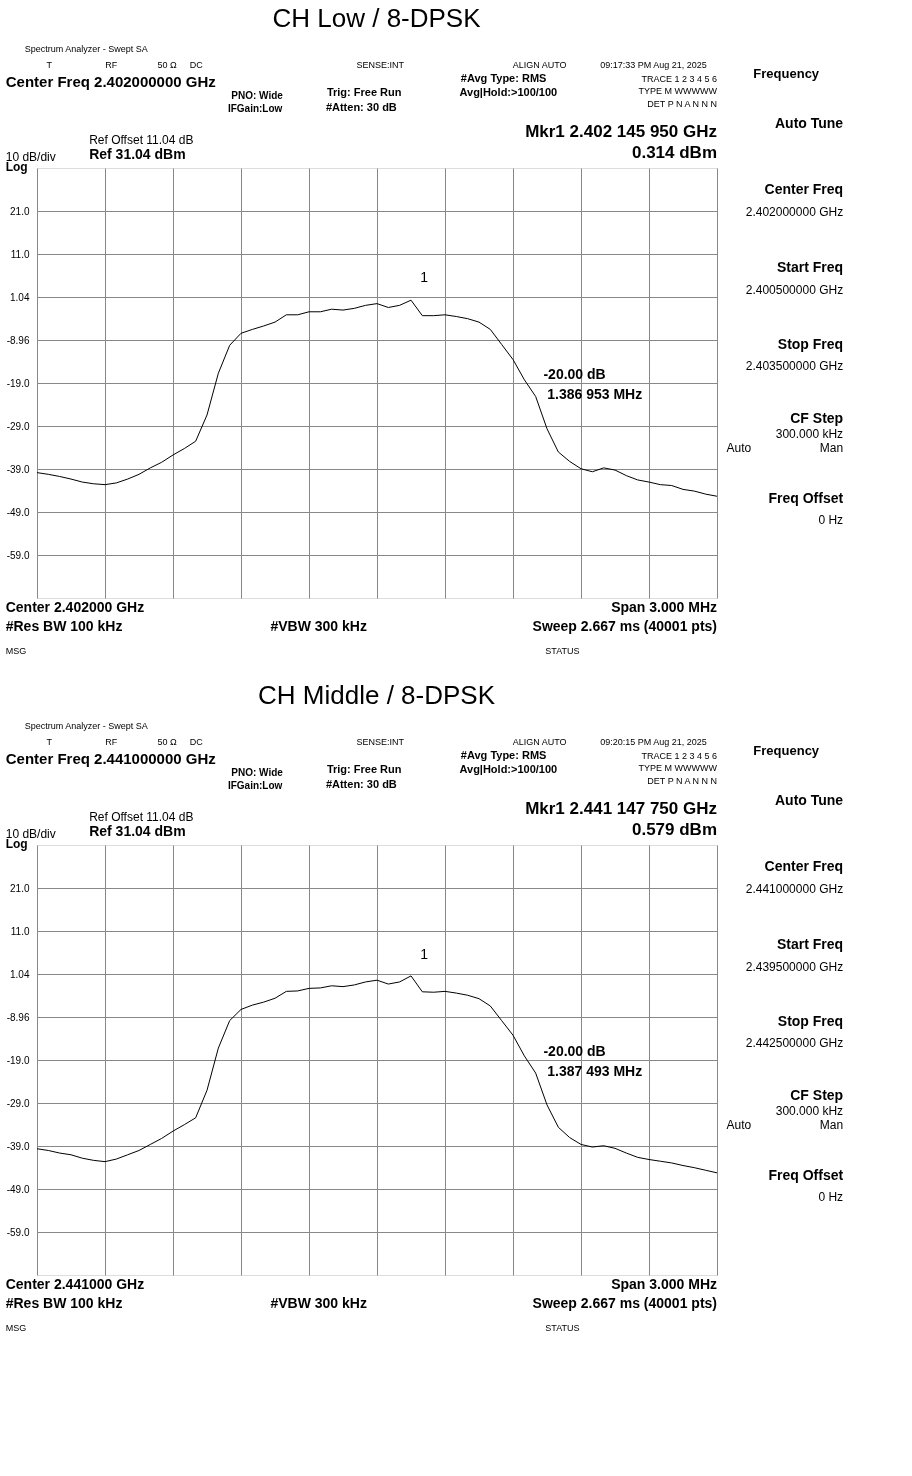 This screenshot has height=1476, width=912. Describe the element at coordinates (595, 393) in the screenshot. I see `annotation: 1.386 953 MHz` at that location.